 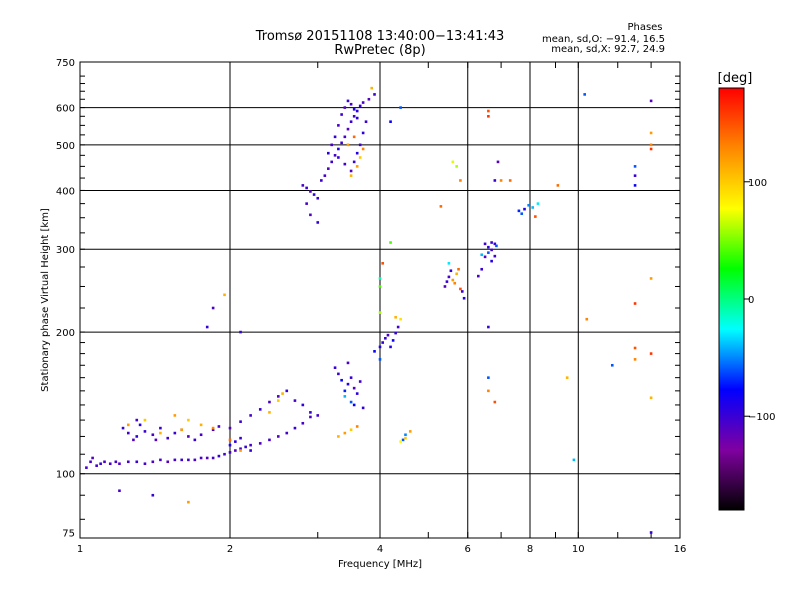 What do you see at coordinates (680, 549) in the screenshot?
I see `x-tick-label: 16` at bounding box center [680, 549].